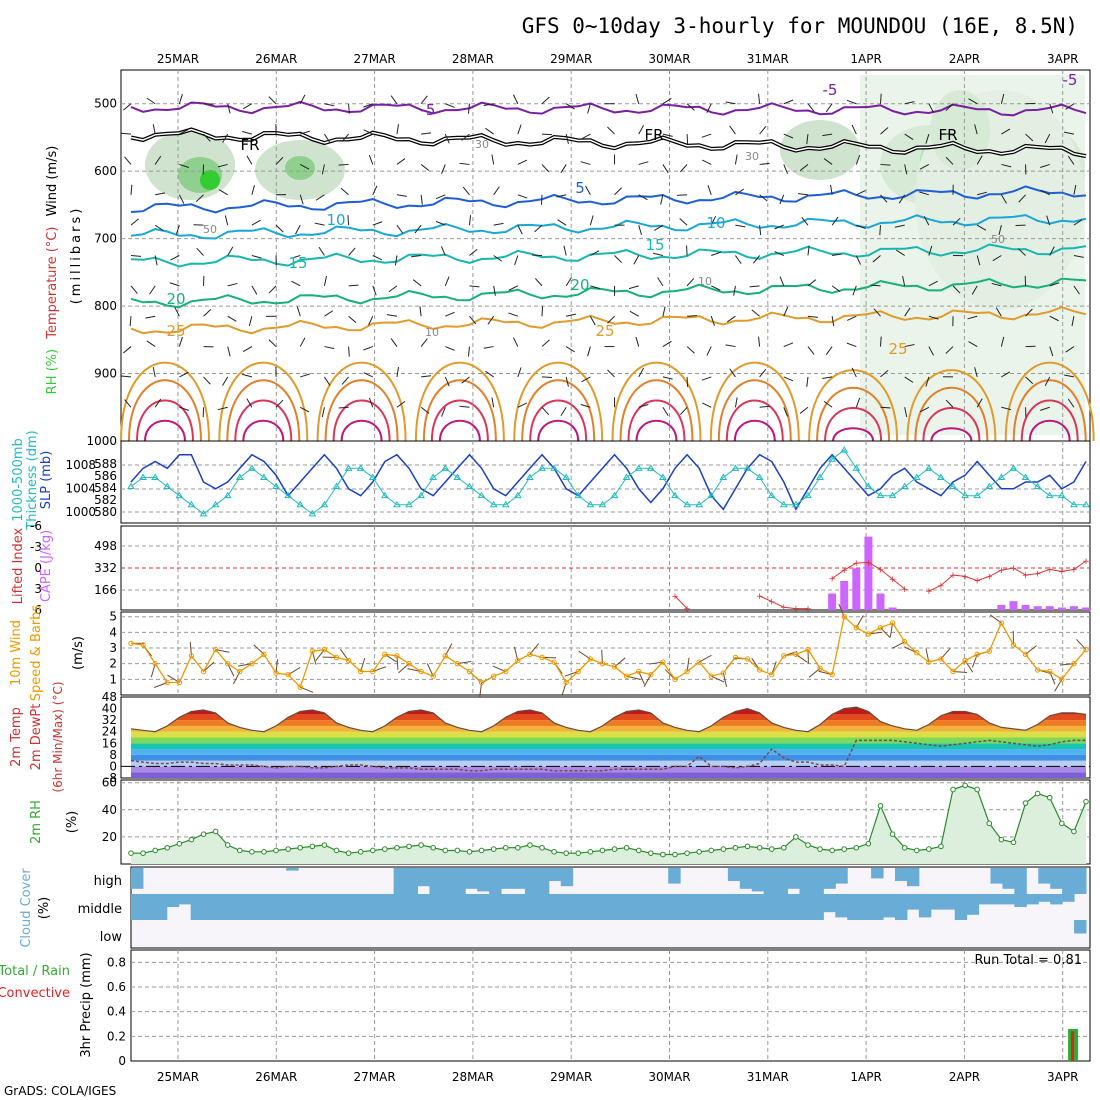 Image resolution: width=1100 pixels, height=1100 pixels. What do you see at coordinates (109, 810) in the screenshot?
I see `rh2m-y-ticks: 20 40 60` at bounding box center [109, 810].